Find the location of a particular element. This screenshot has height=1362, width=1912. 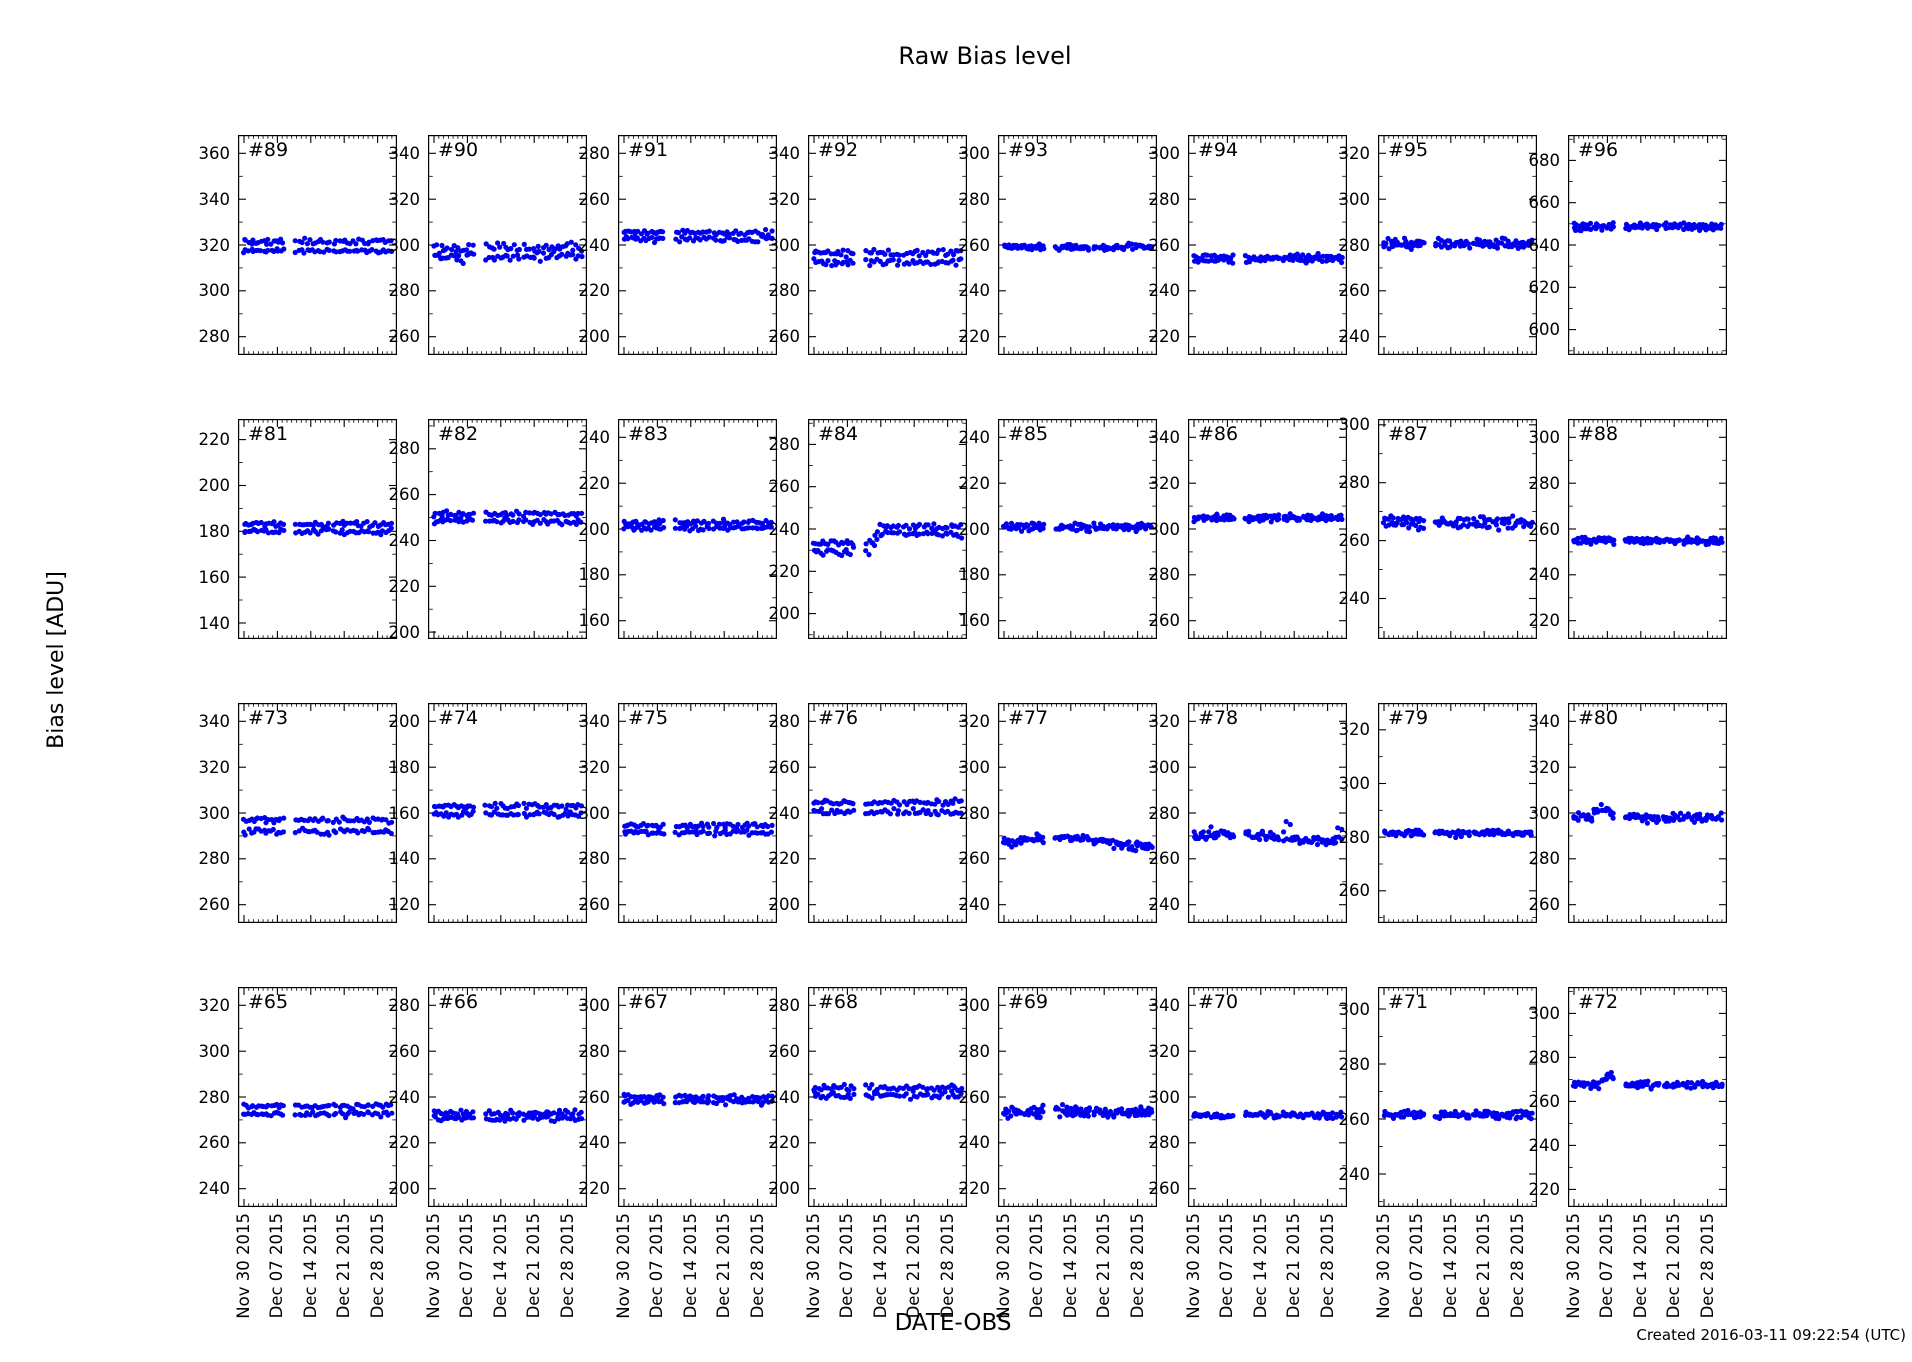

subplot-78: #78 320 300 280 260 240 is located at coordinates (1248, 813).